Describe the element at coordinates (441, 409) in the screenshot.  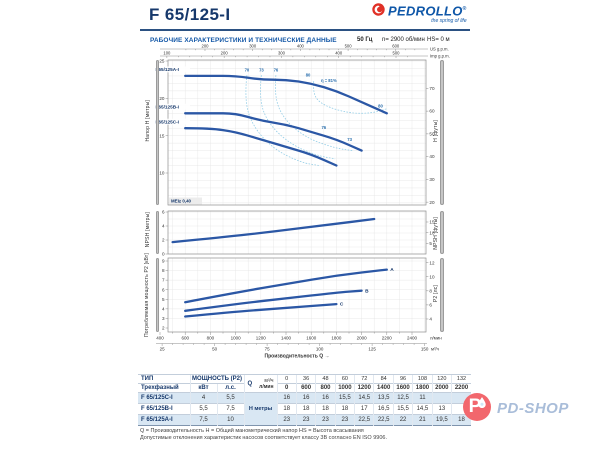
I see `head-value-cell: 13` at that location.